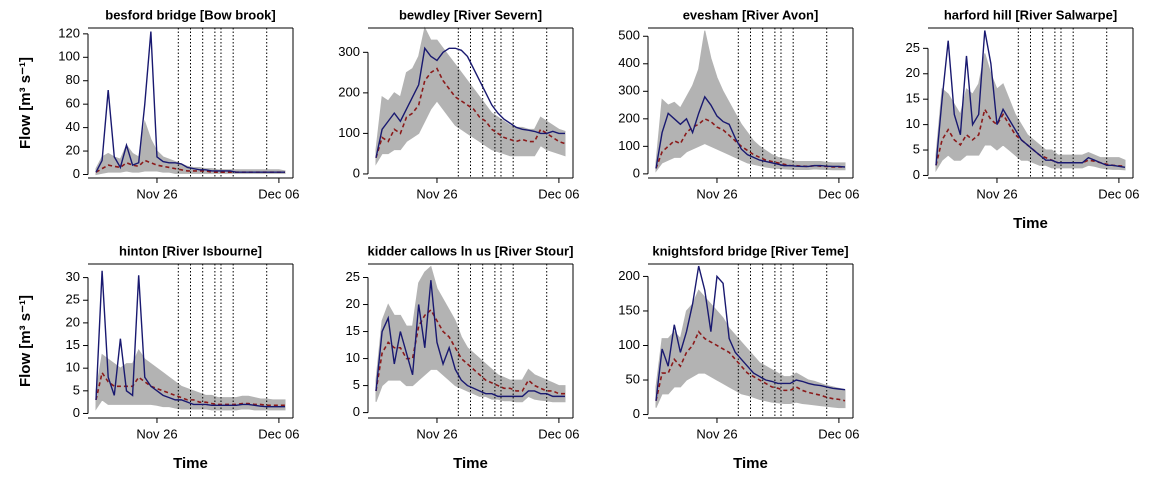  I want to click on y-tick-label: 400, so click(629, 62).